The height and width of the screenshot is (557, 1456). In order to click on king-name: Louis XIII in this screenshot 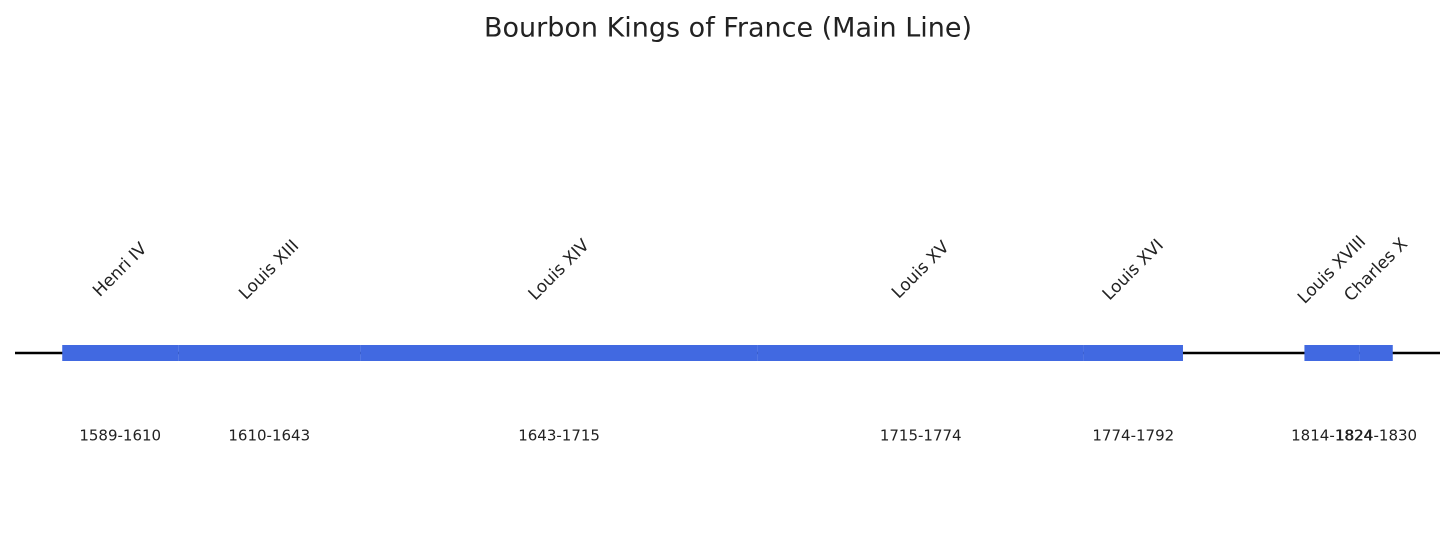, I will do `click(269, 270)`.